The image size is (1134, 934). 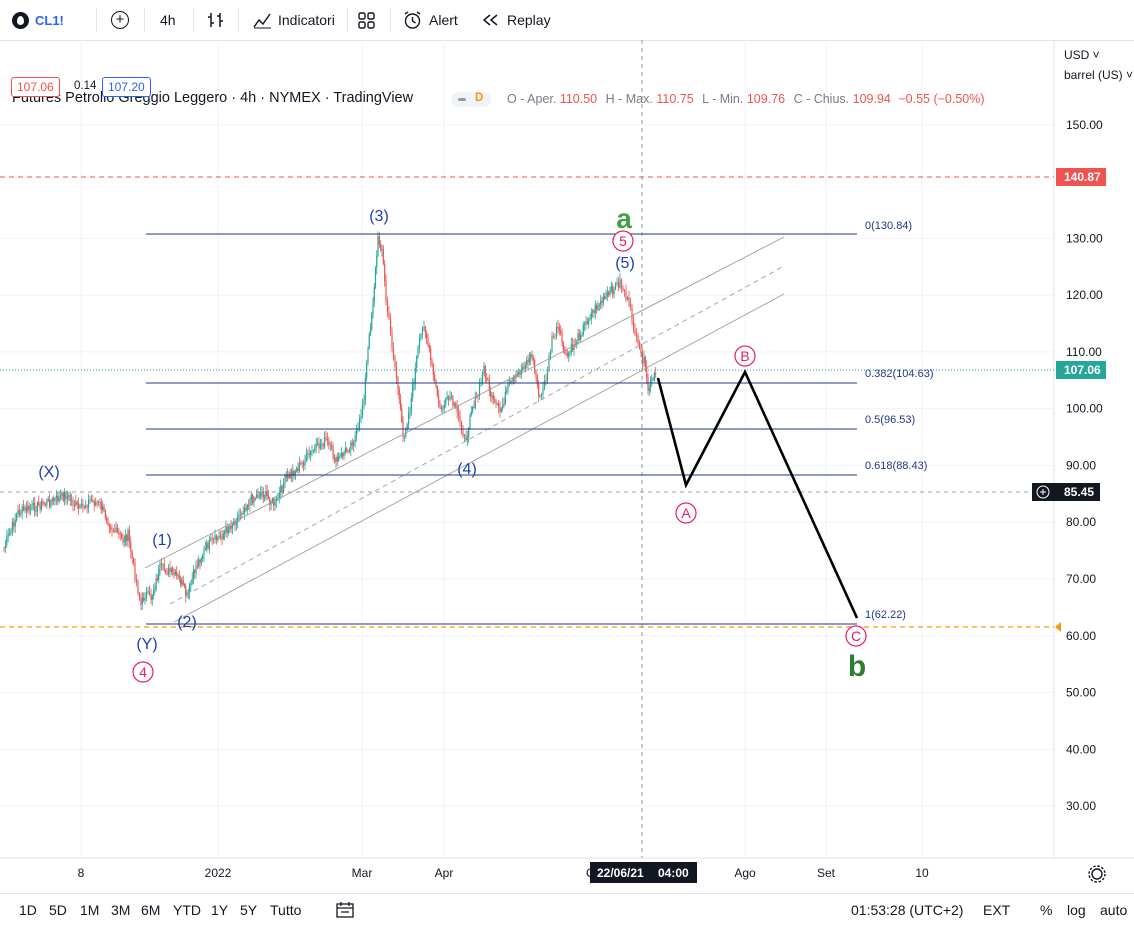 I want to click on ext-button: EXT, so click(x=997, y=910).